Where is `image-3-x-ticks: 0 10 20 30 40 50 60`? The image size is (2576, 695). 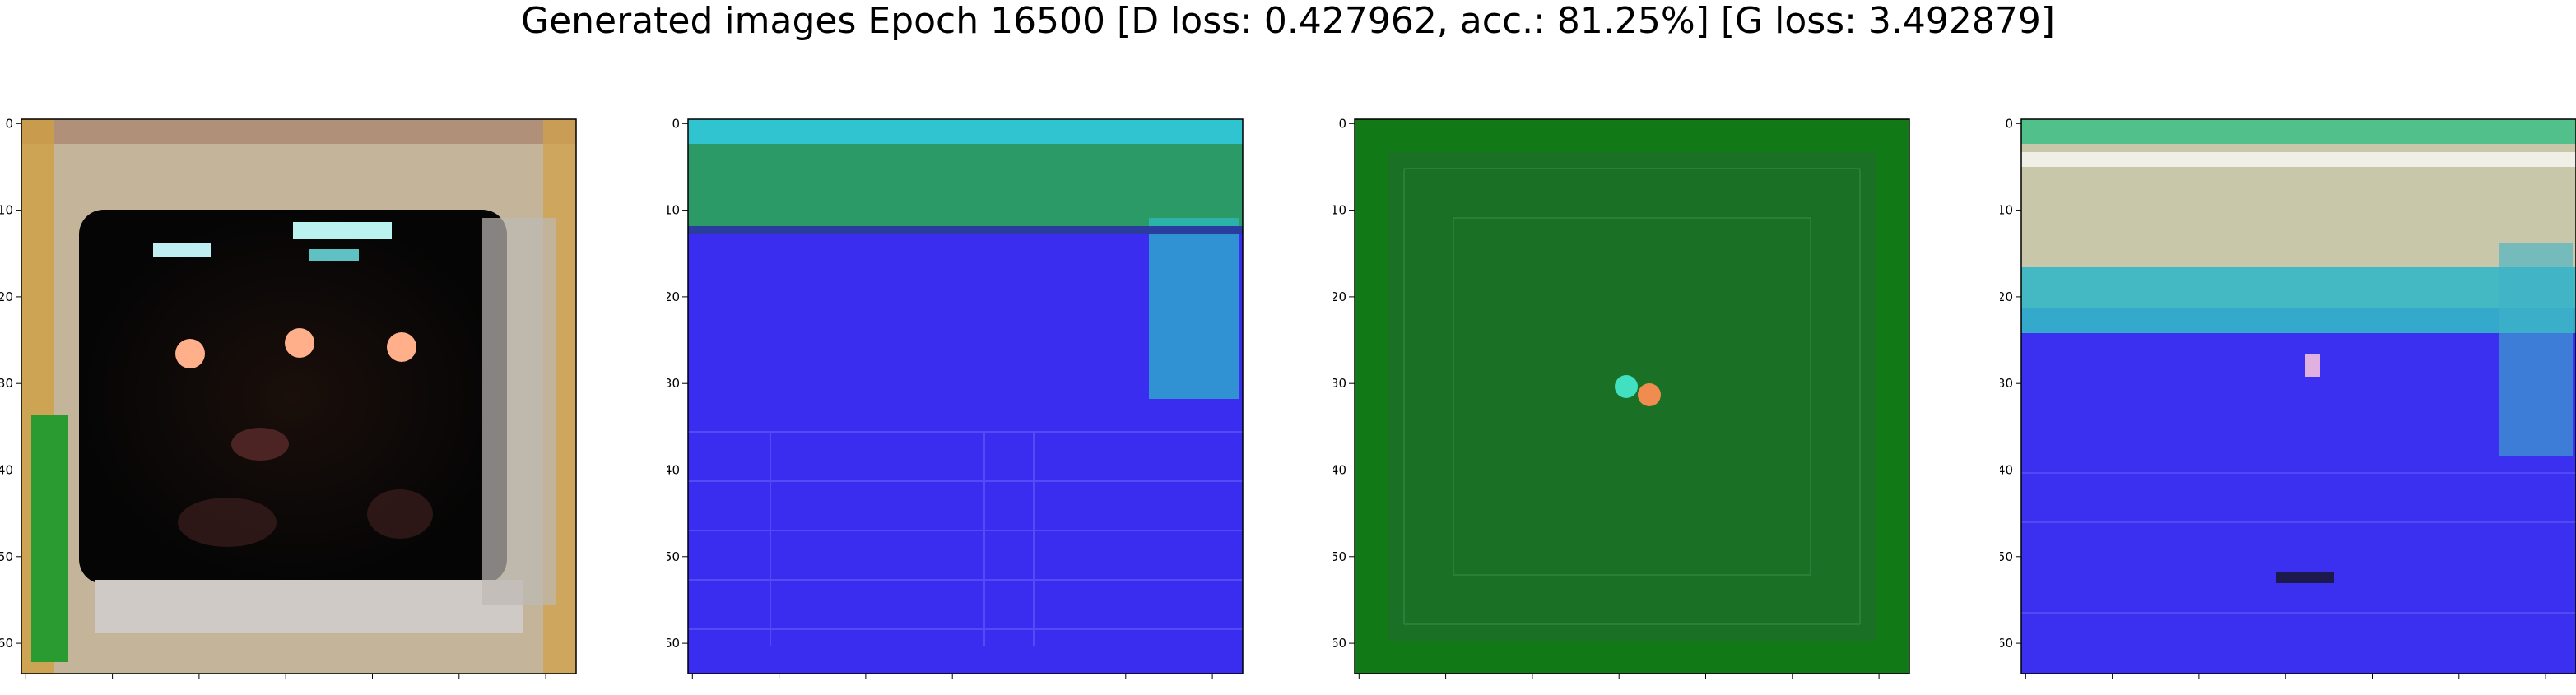 image-3-x-ticks: 0 10 20 30 40 50 60 is located at coordinates (1619, 676).